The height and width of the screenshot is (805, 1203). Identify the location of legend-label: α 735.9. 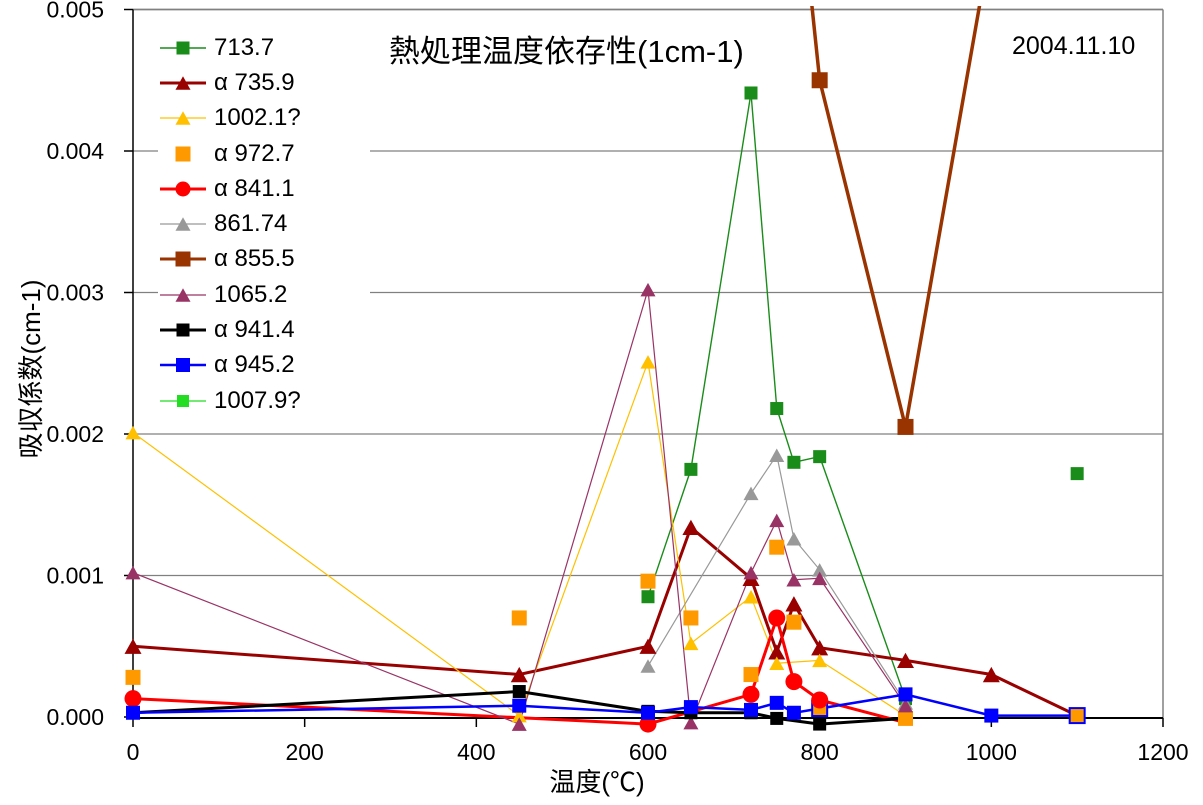
(254, 82).